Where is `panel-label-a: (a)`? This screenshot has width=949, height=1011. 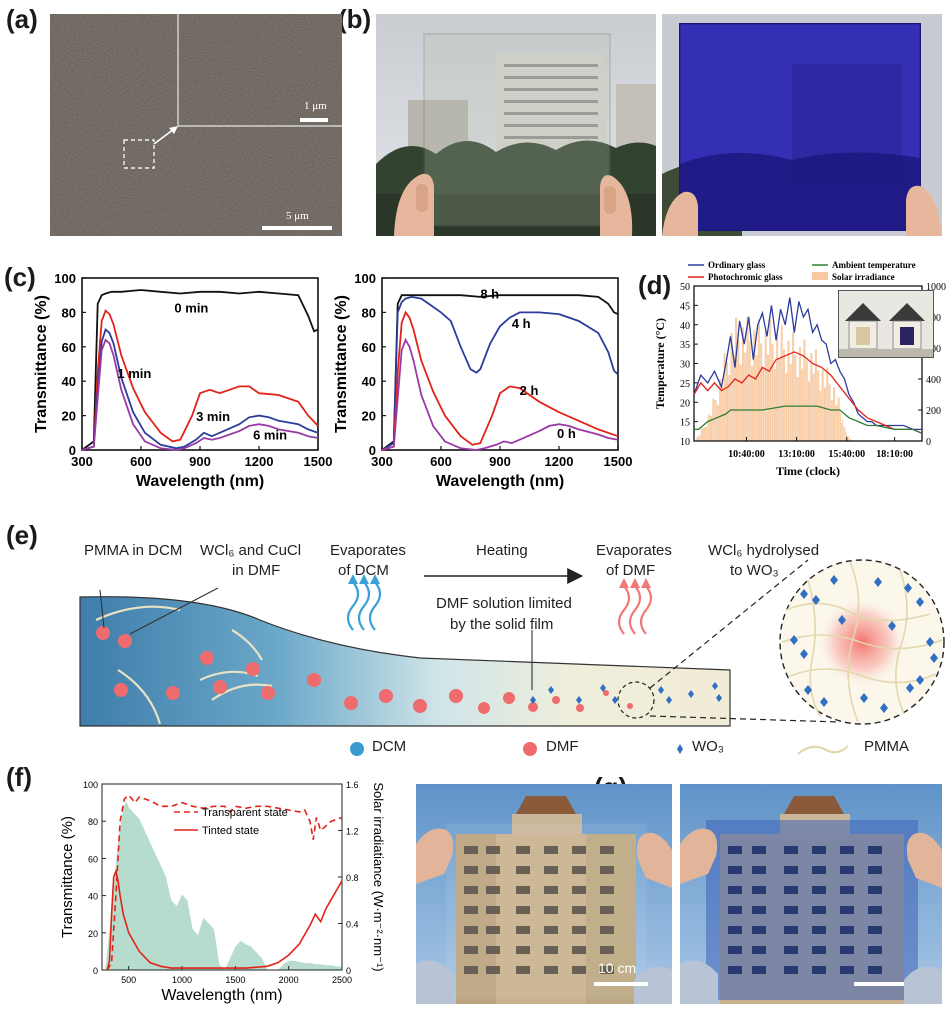
panel-label-a: (a) is located at coordinates (22, 19).